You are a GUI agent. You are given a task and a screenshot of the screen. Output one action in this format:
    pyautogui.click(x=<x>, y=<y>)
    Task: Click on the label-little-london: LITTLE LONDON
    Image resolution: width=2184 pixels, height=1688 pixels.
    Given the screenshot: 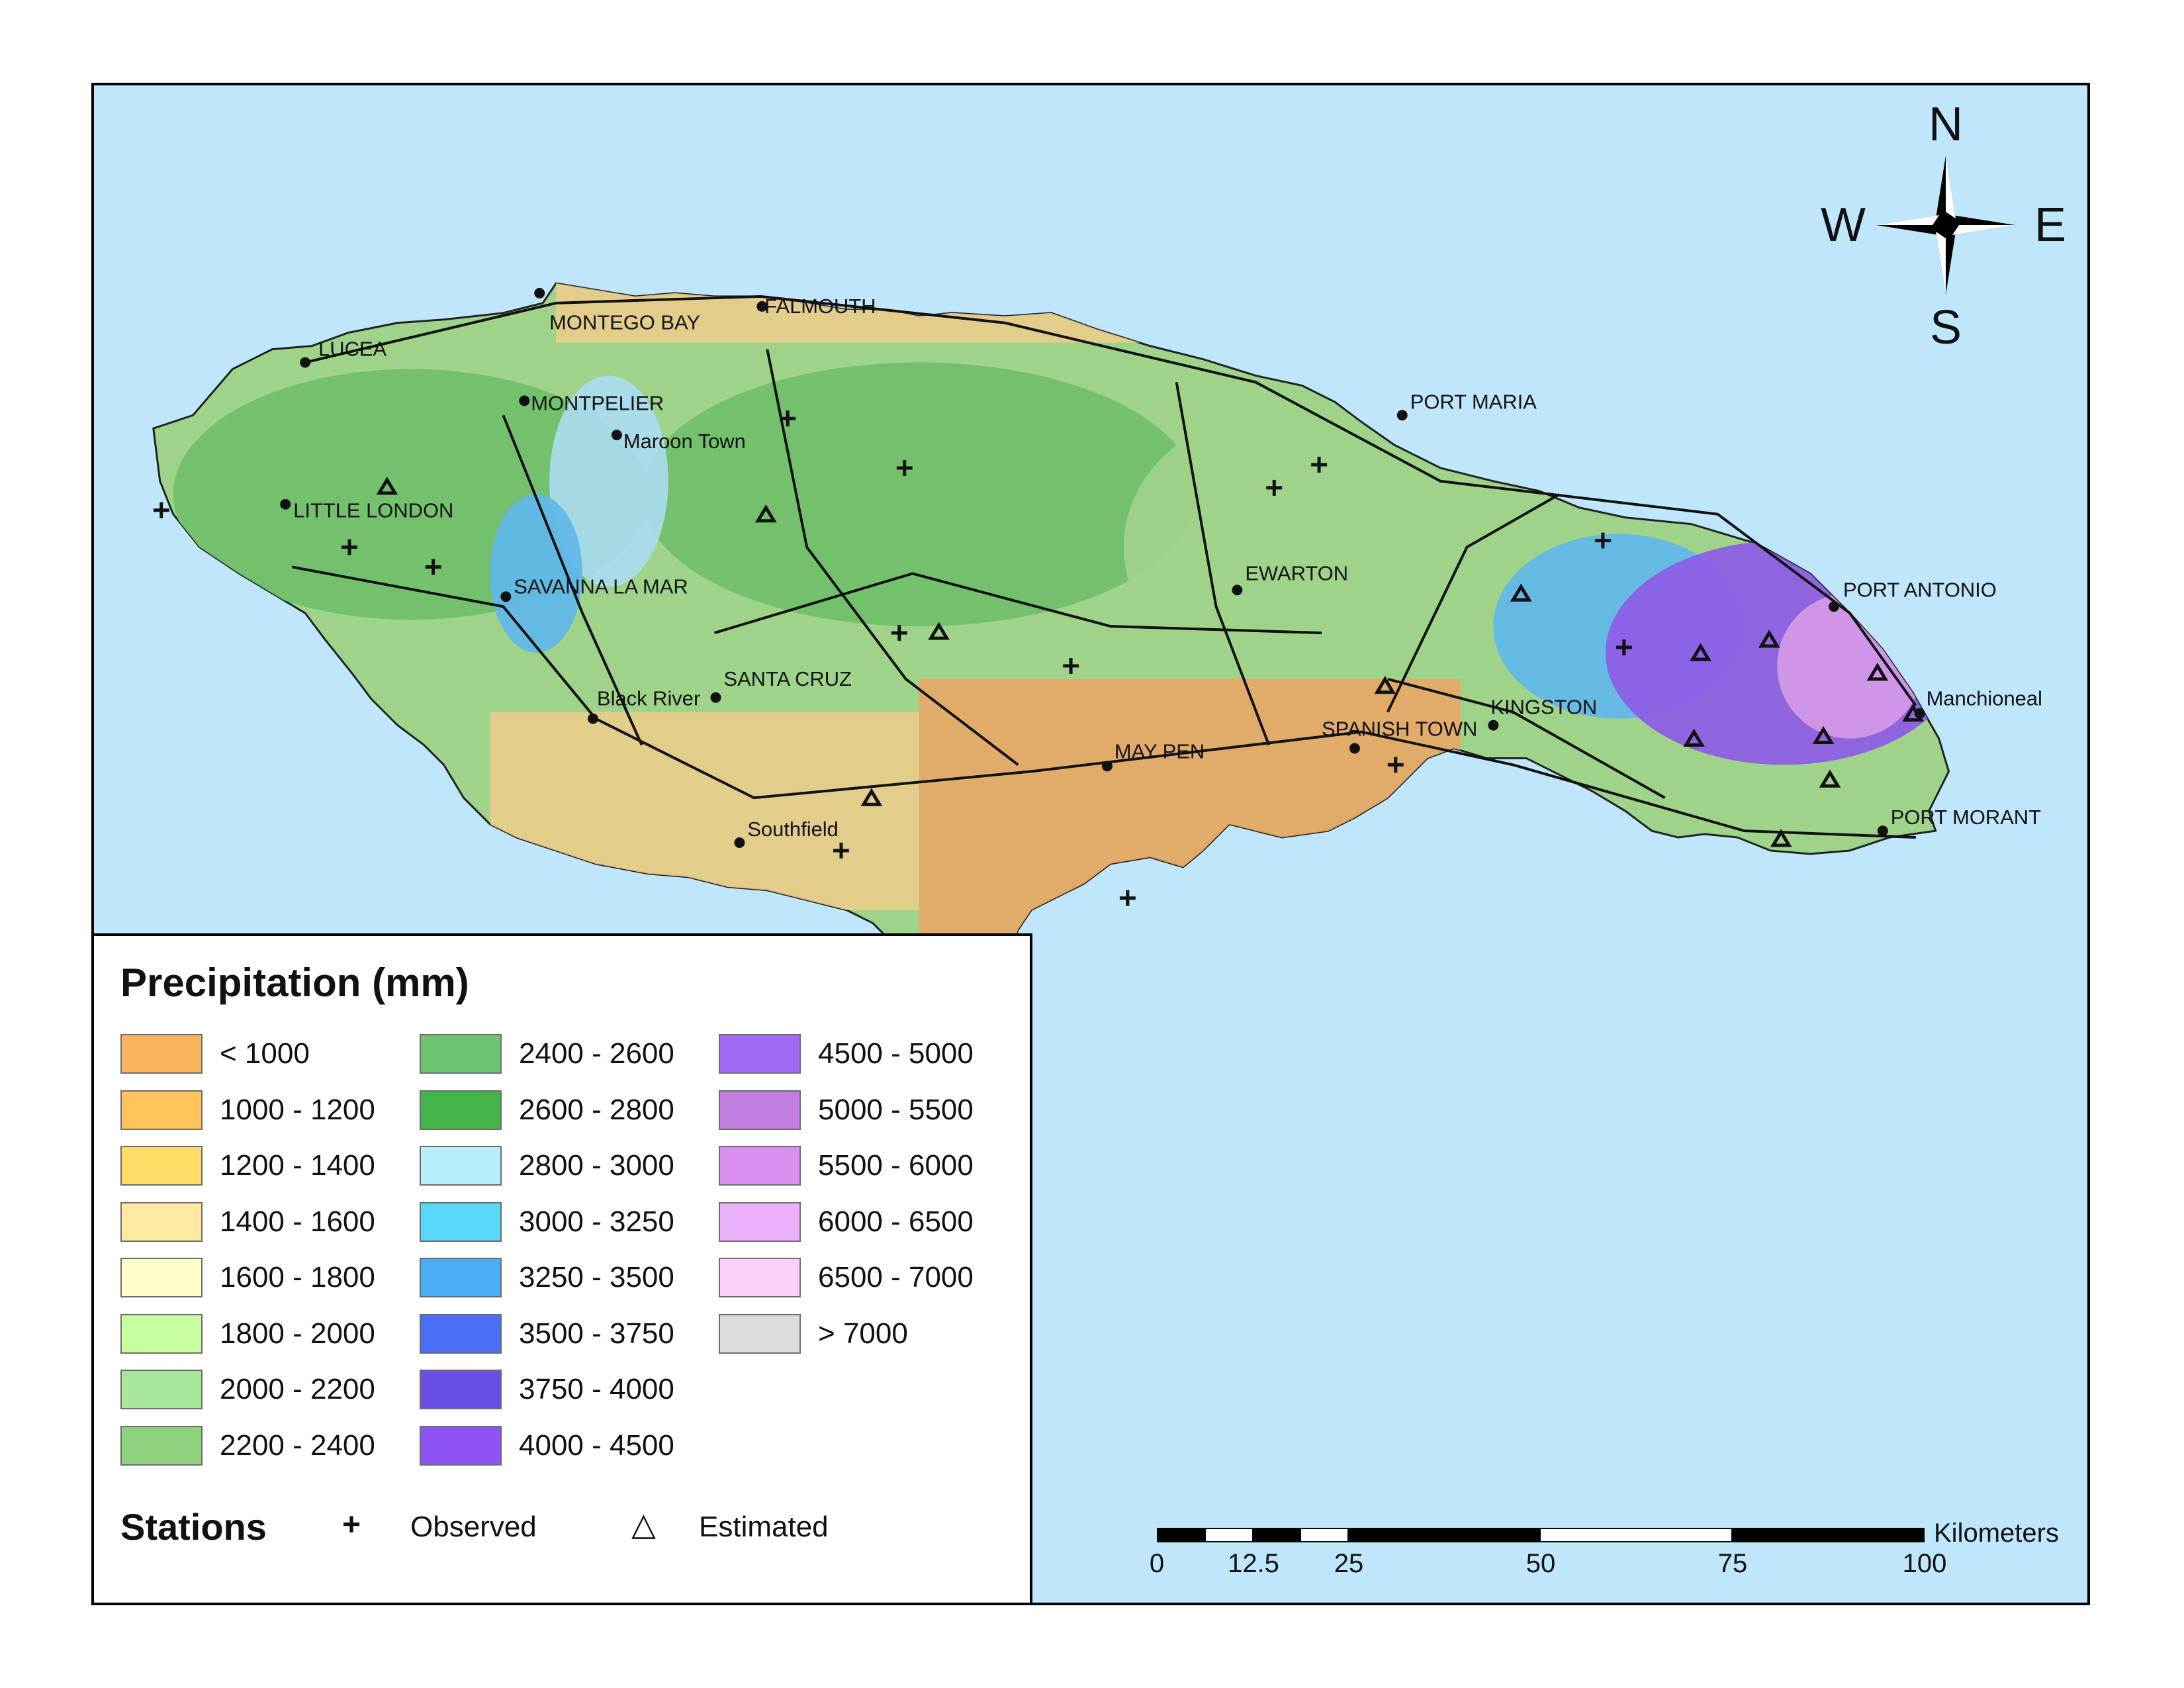 What is the action you would take?
    pyautogui.click(x=373, y=510)
    